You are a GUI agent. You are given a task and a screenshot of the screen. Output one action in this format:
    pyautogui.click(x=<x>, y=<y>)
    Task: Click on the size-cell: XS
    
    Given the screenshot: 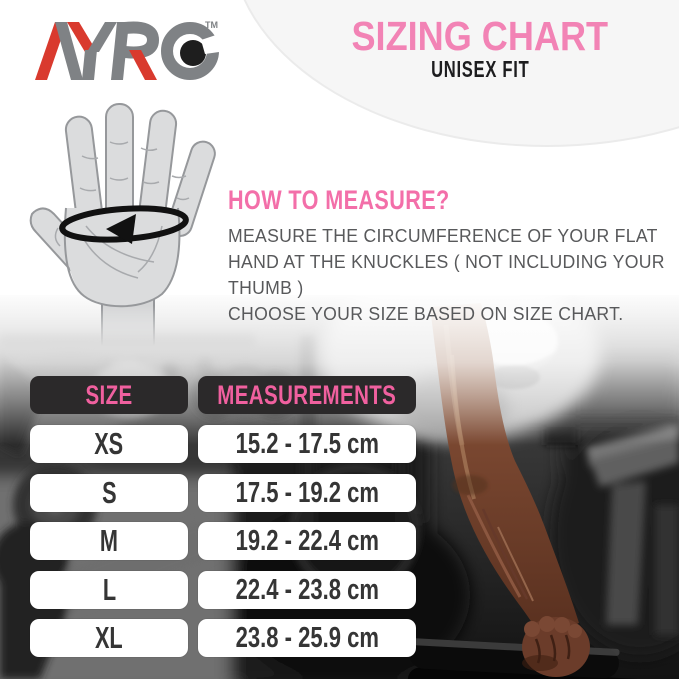 What is the action you would take?
    pyautogui.click(x=109, y=443)
    